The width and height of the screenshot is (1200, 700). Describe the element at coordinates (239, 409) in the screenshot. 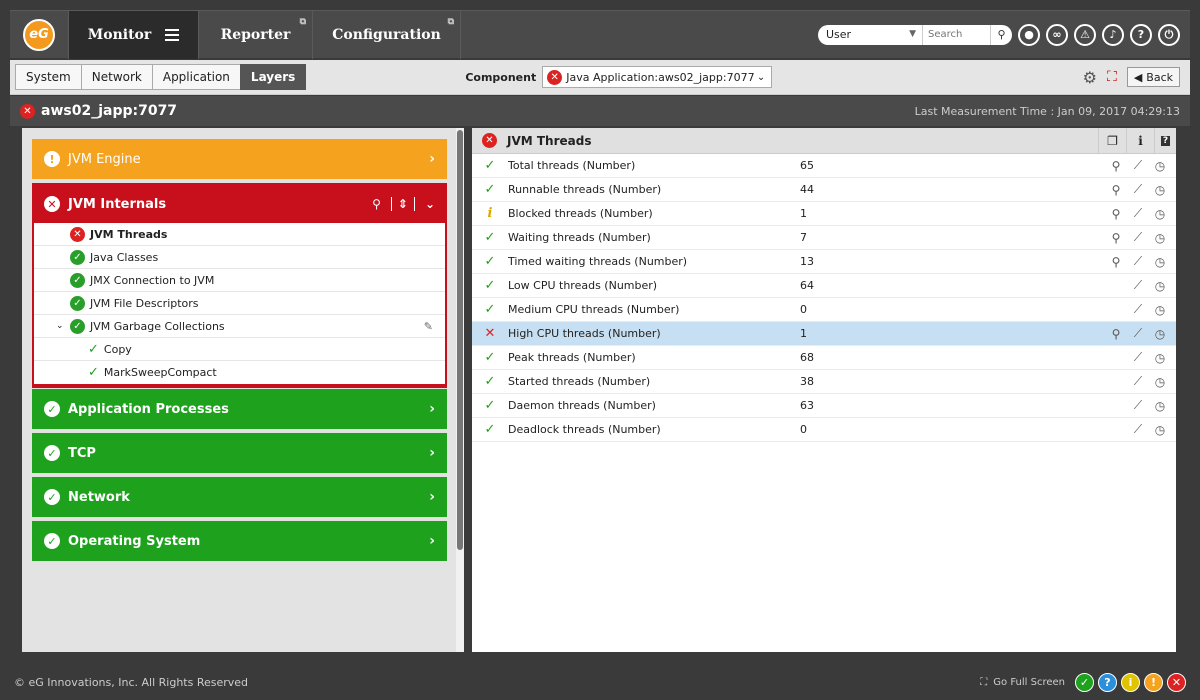

I see `layer-application-processes: ✓ Application Processes ›` at that location.